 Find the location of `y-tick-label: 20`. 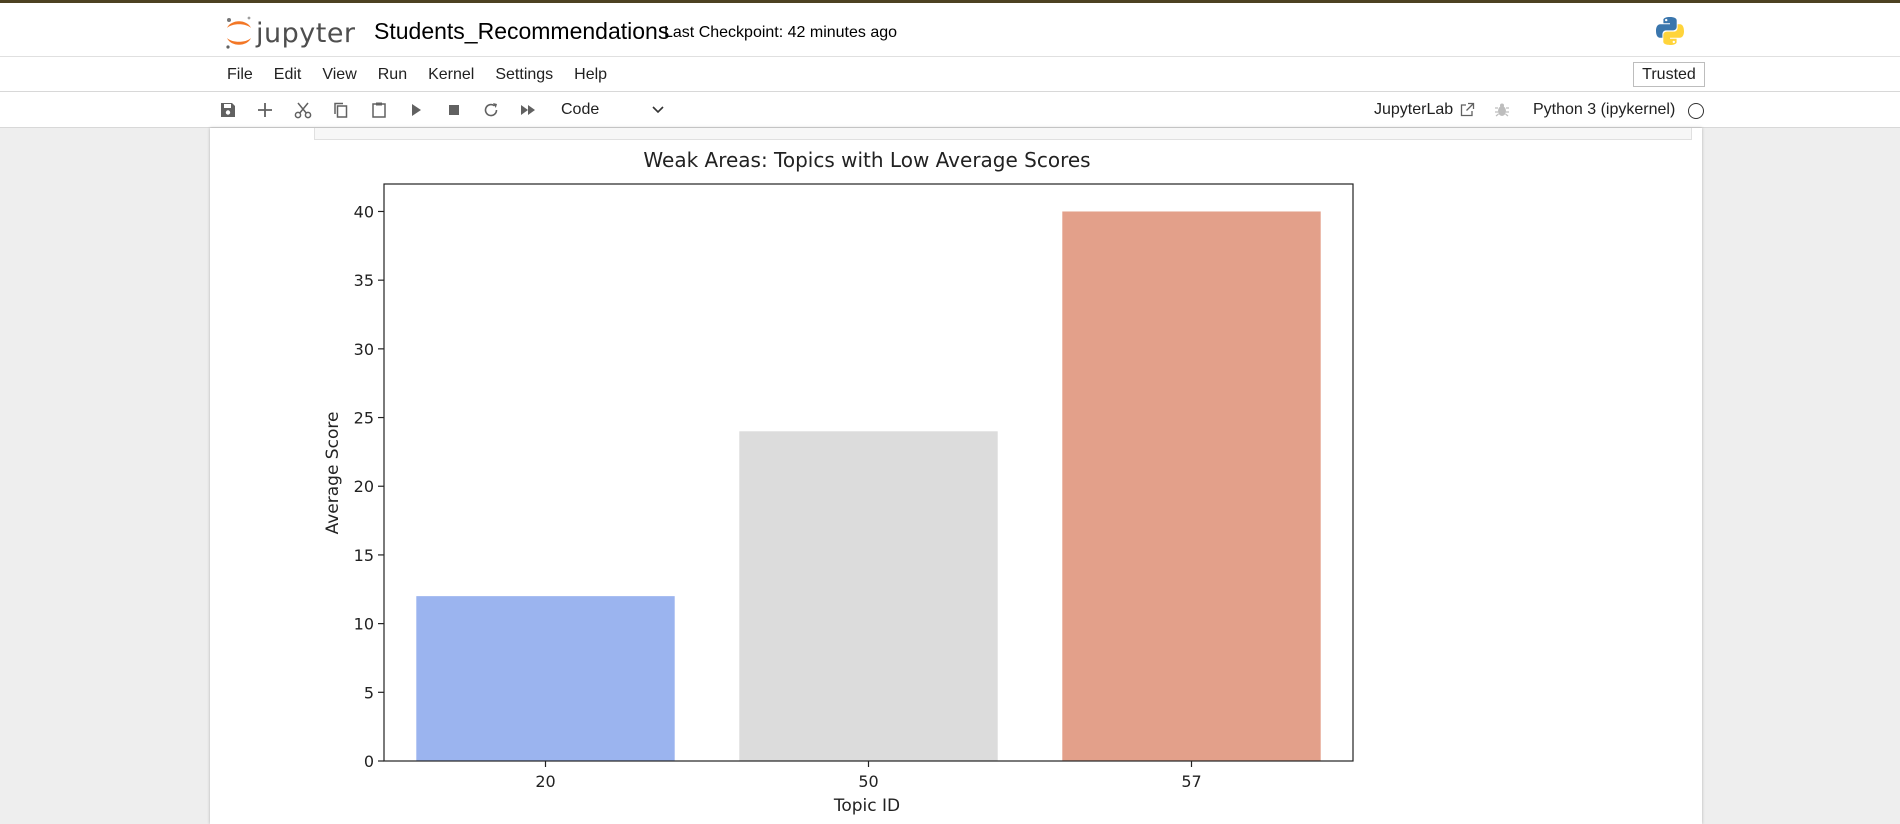

y-tick-label: 20 is located at coordinates (364, 486).